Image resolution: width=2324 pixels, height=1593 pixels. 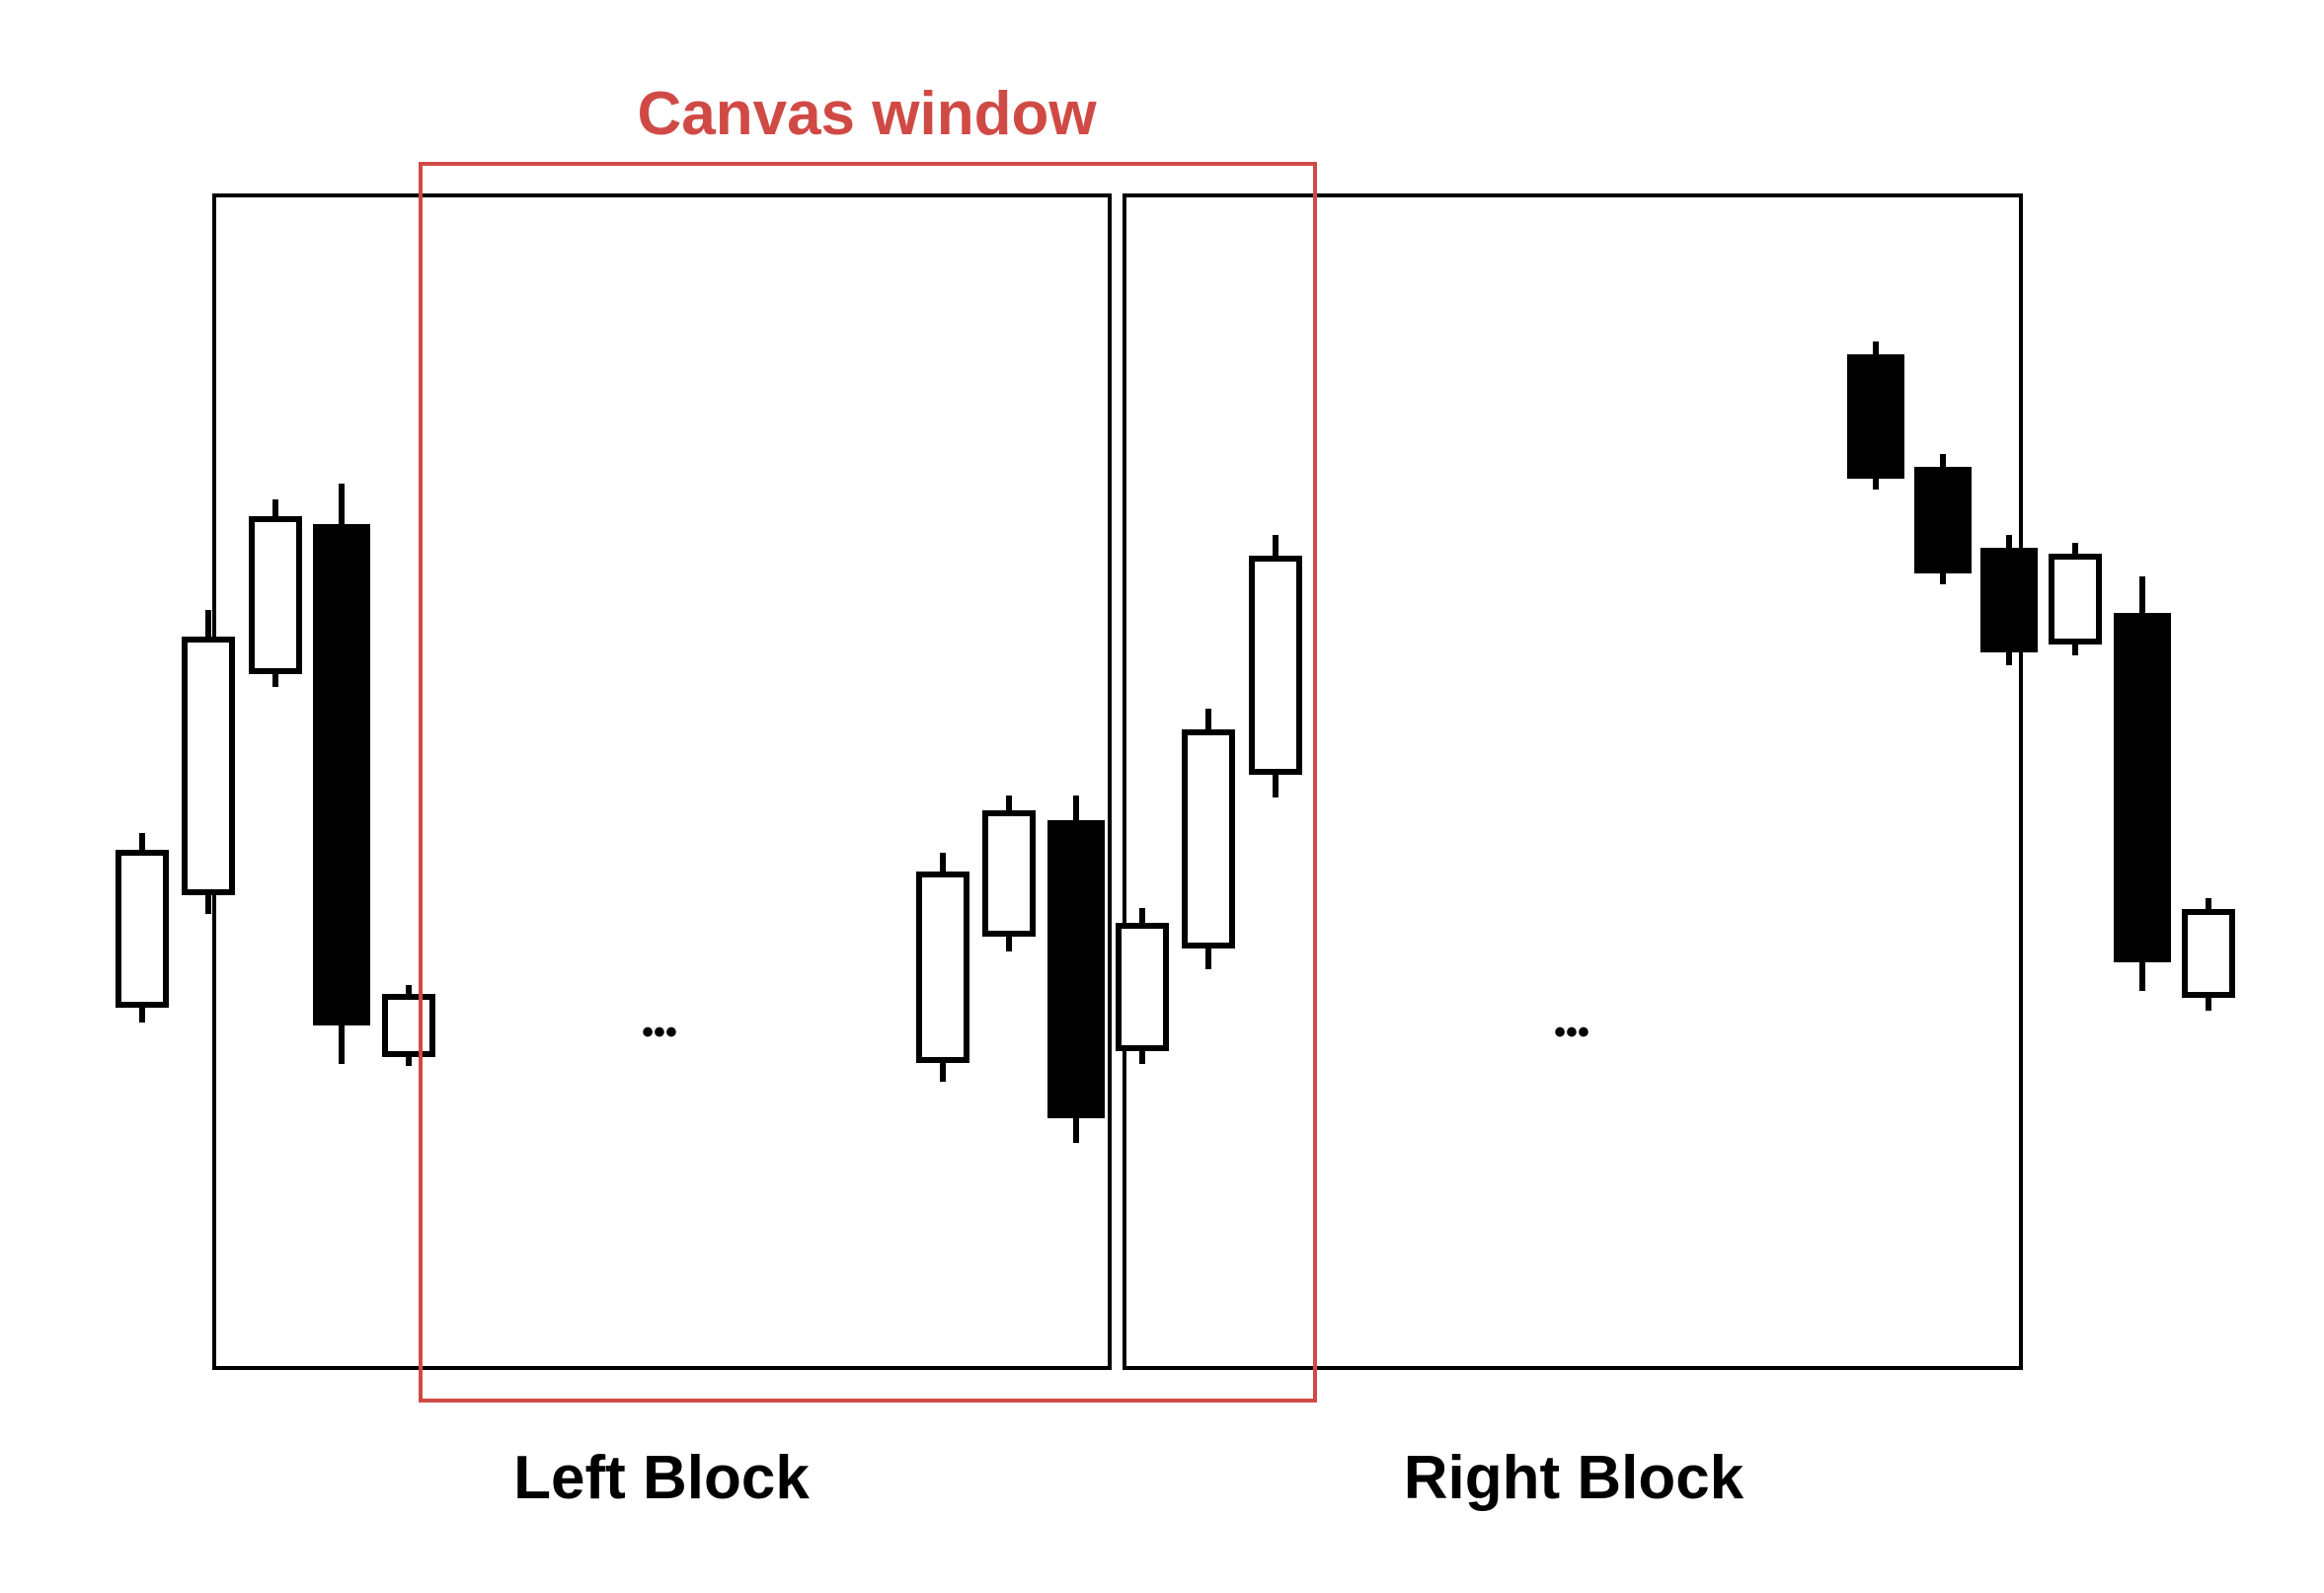 What do you see at coordinates (1574, 1478) in the screenshot?
I see `right-block-label: Right Block` at bounding box center [1574, 1478].